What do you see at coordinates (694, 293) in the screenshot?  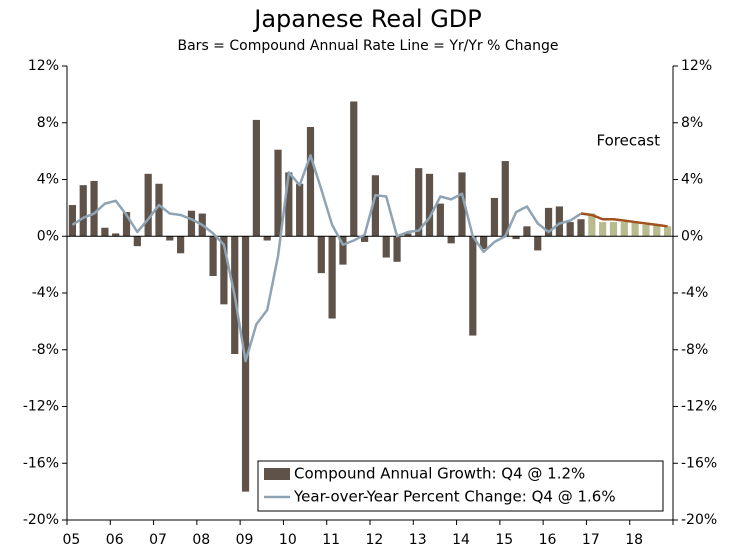 I see `y2-tick-label: -4%` at bounding box center [694, 293].